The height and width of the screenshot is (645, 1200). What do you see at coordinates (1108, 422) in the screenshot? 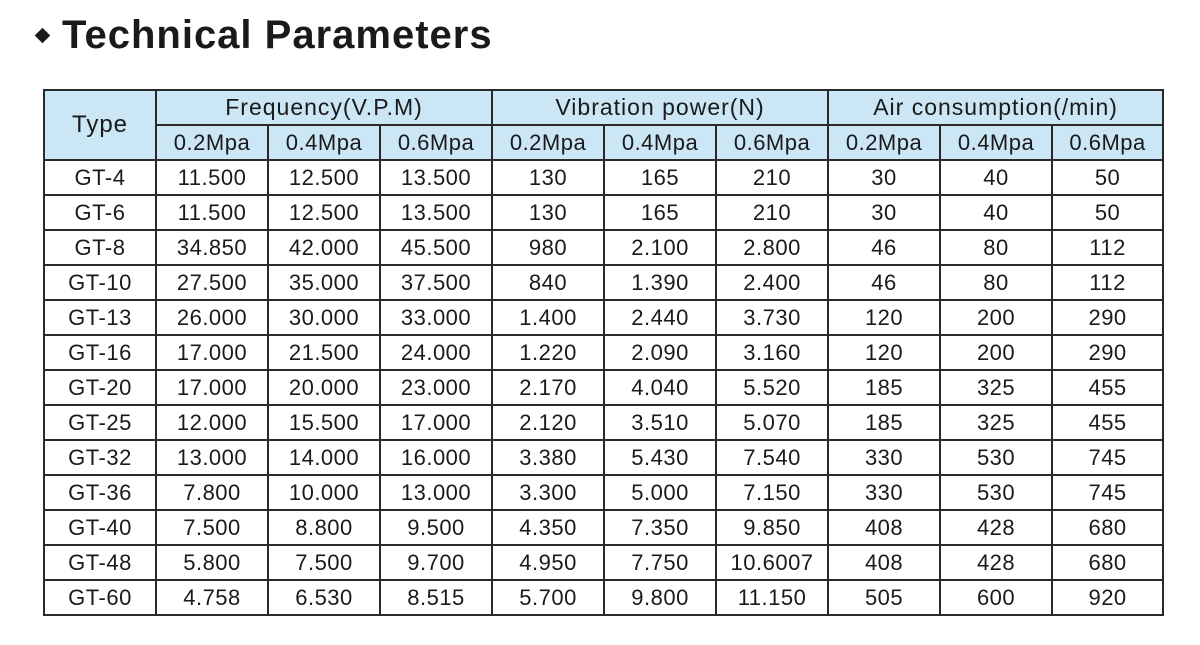
I see `value-cell: 455` at bounding box center [1108, 422].